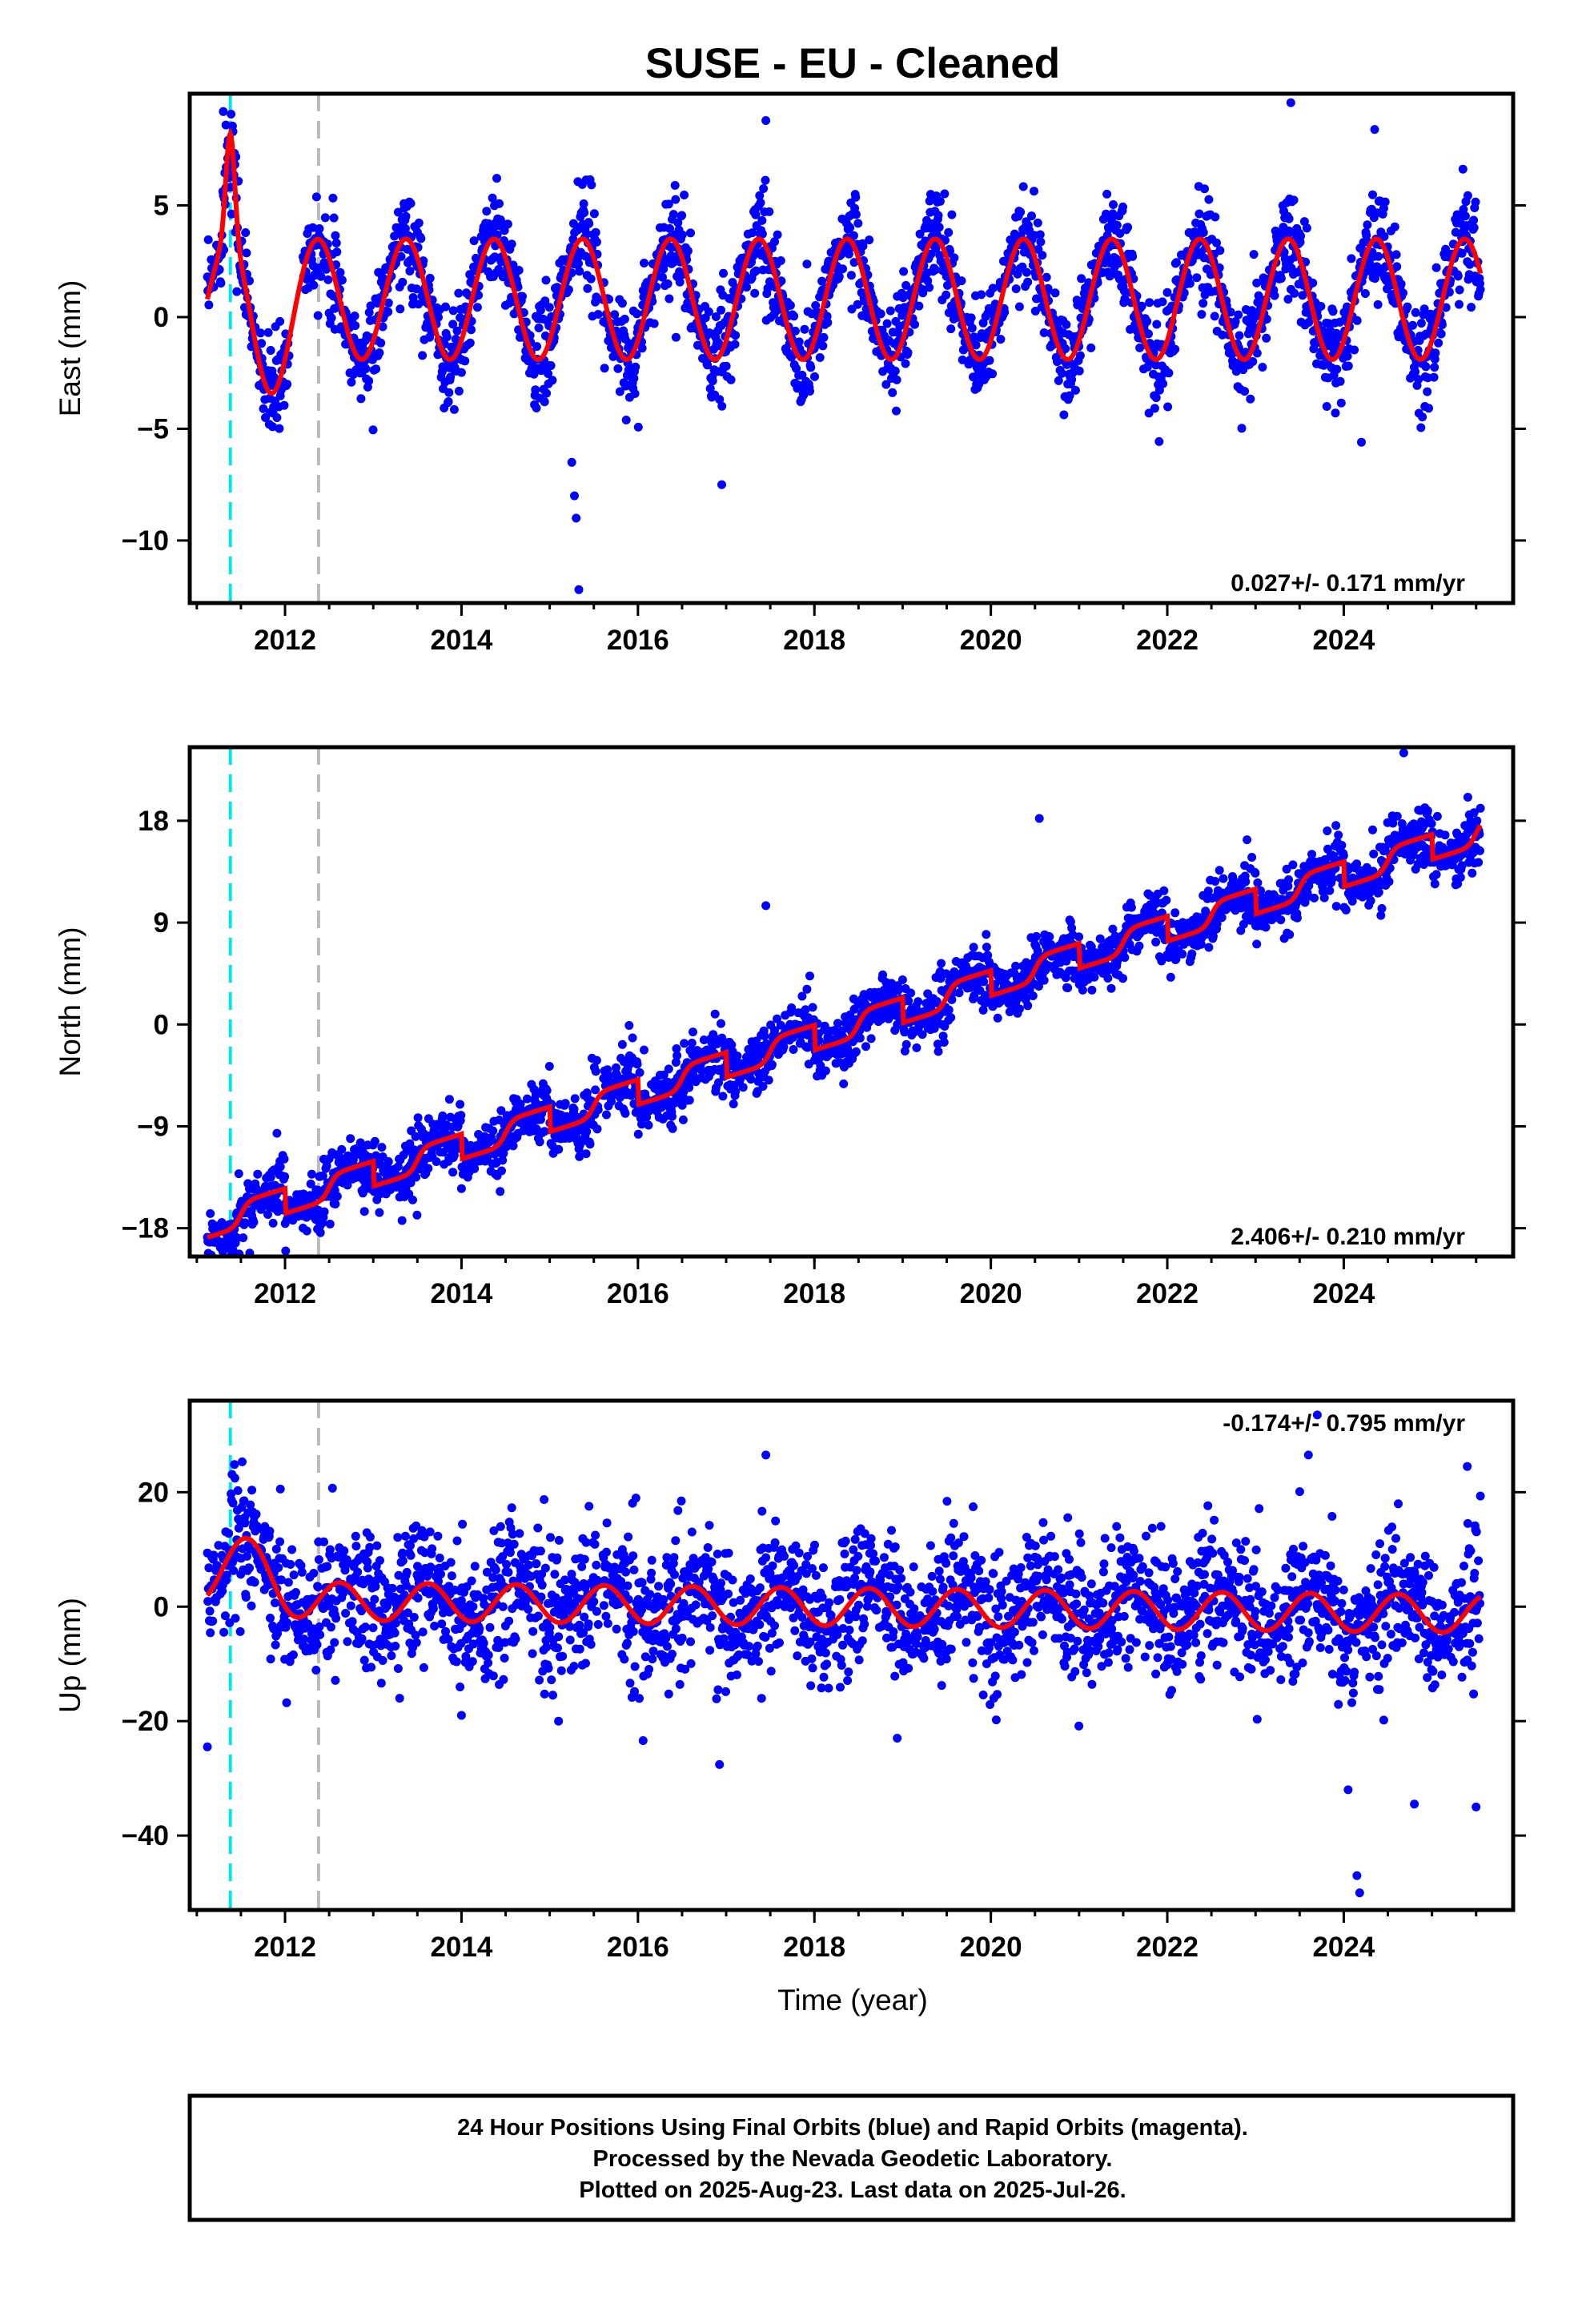  I want to click on east-x-tick-label: 2014, so click(461, 640).